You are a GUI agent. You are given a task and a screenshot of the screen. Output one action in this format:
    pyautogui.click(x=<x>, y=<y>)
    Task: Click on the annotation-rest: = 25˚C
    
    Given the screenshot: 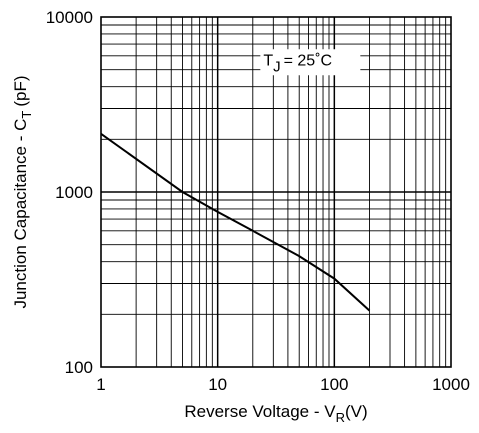 What is the action you would take?
    pyautogui.click(x=308, y=60)
    